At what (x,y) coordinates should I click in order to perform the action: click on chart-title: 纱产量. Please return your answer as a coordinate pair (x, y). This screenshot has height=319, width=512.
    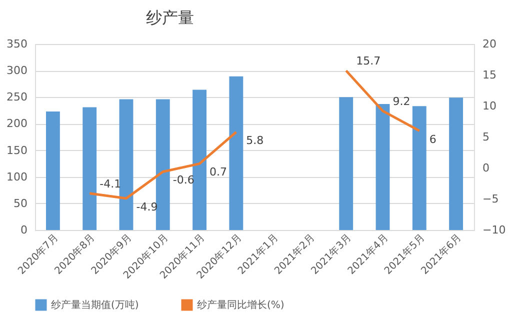
    Looking at the image, I should click on (170, 17).